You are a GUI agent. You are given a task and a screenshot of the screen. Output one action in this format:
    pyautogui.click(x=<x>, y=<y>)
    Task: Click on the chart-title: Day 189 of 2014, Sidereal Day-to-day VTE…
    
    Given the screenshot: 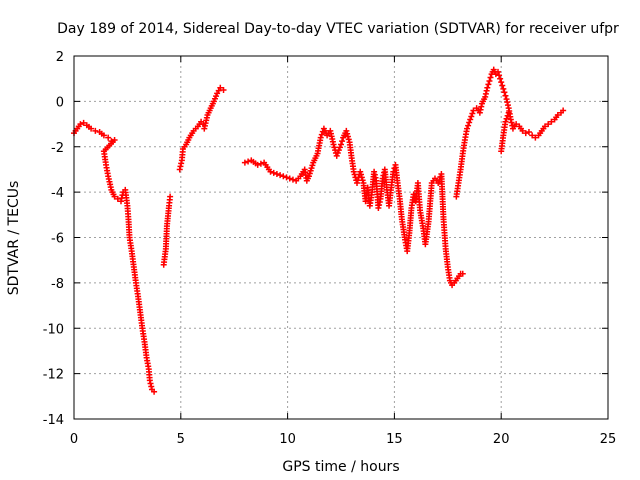 What is the action you would take?
    pyautogui.click(x=338, y=29)
    